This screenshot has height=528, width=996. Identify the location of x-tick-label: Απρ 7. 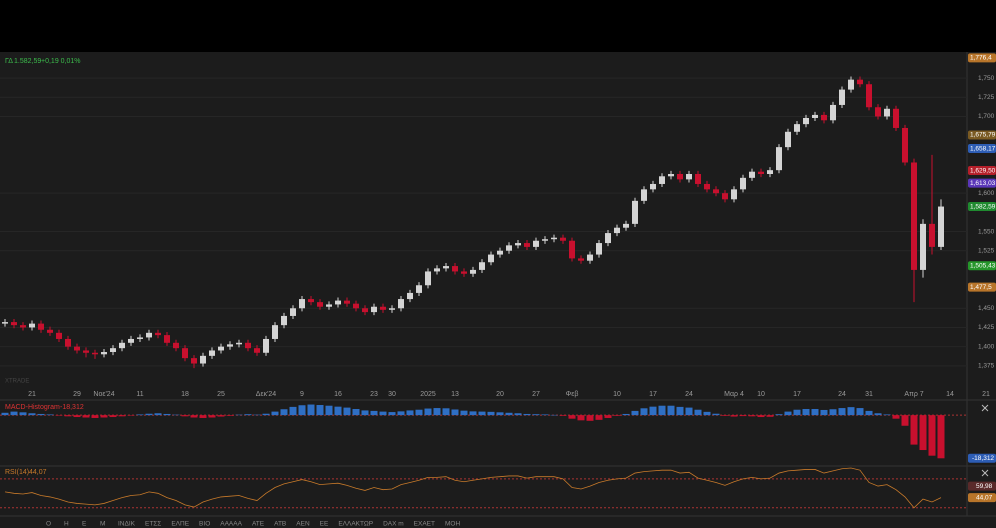
(913, 394).